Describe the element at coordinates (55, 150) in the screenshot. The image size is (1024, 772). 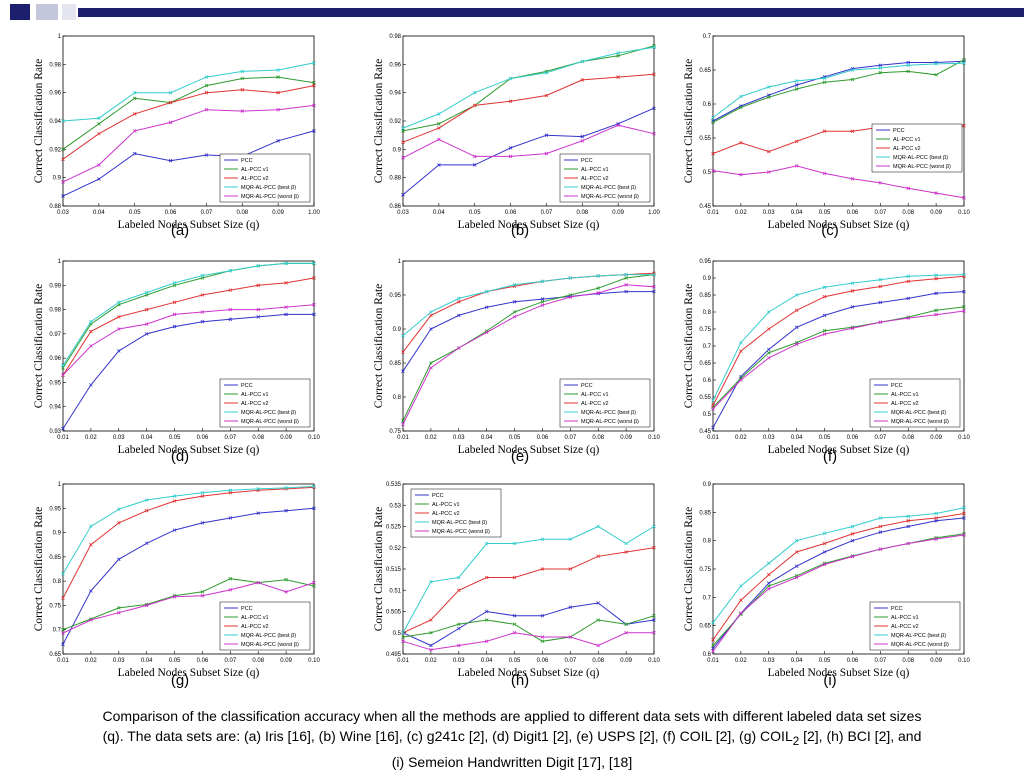
I see `y-tick-label: 0.92` at that location.